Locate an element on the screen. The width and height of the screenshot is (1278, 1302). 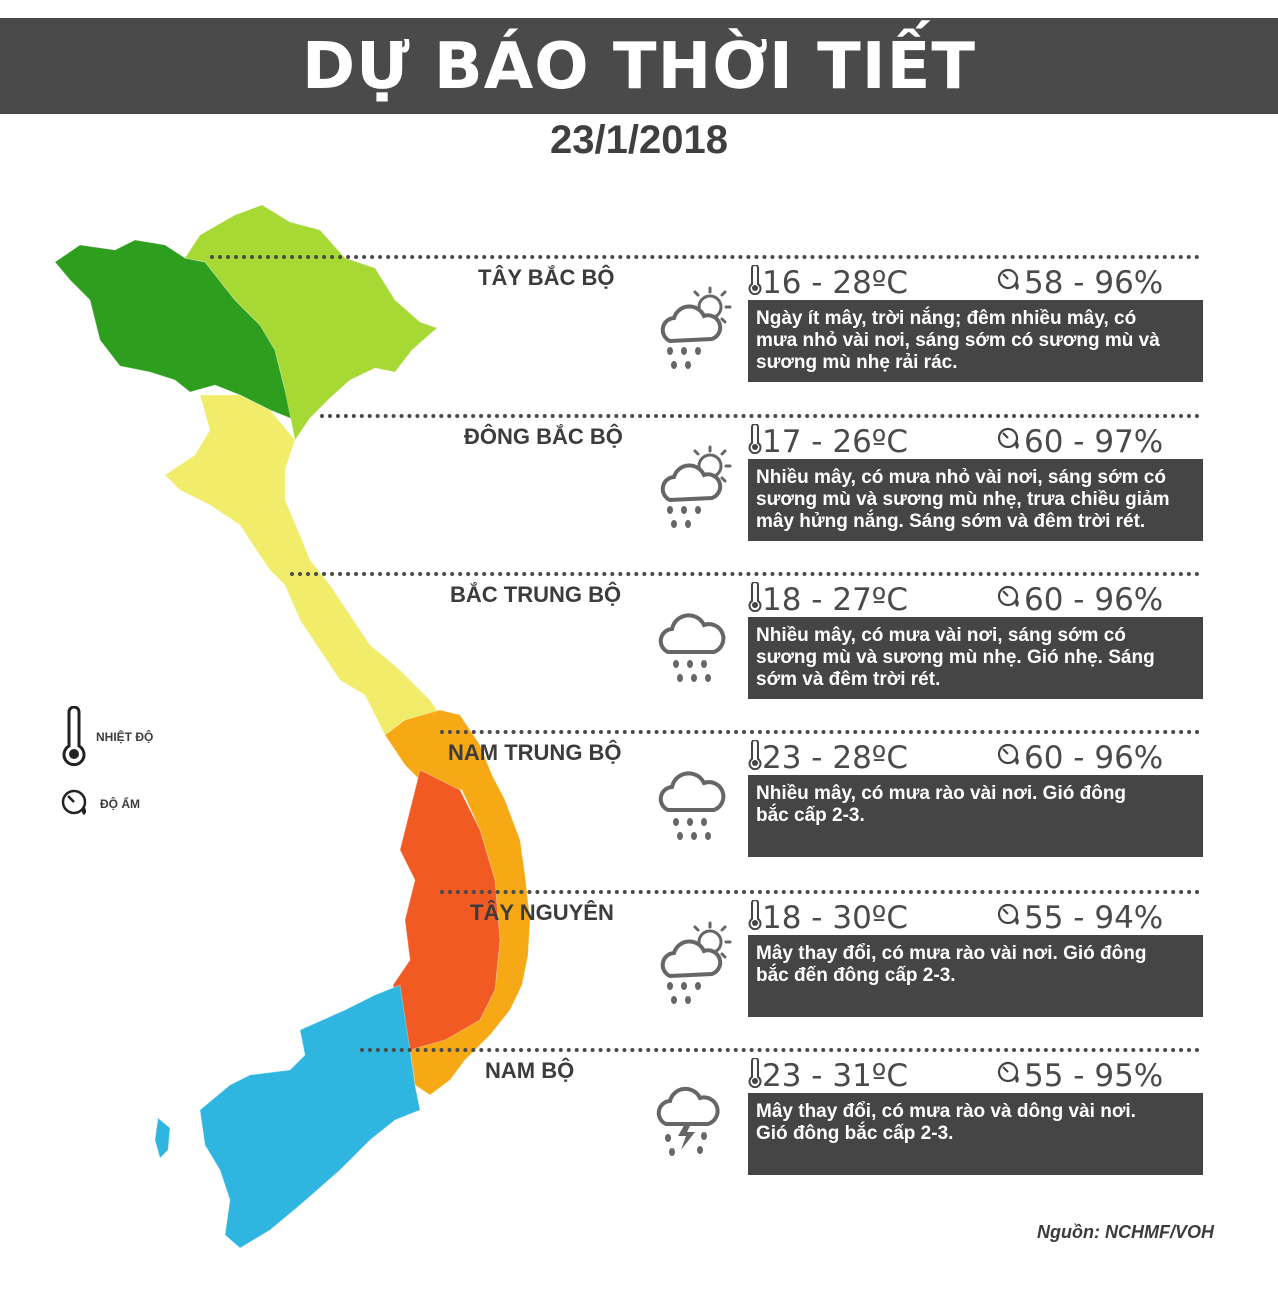
region-name: TÂY BẮC BỘ is located at coordinates (546, 277).